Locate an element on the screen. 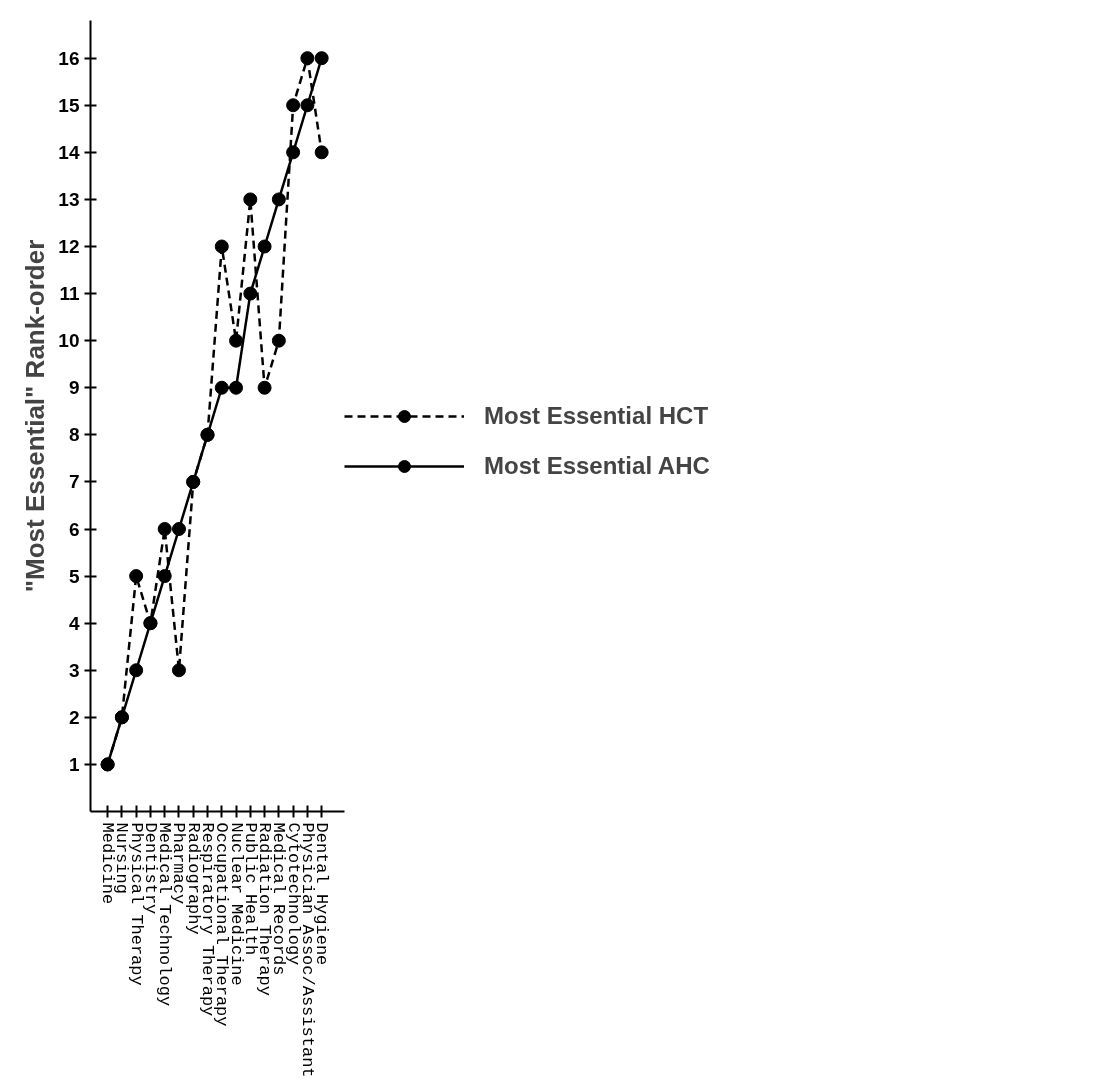 This screenshot has height=1090, width=1120. y-tick-label: 9 is located at coordinates (74, 388).